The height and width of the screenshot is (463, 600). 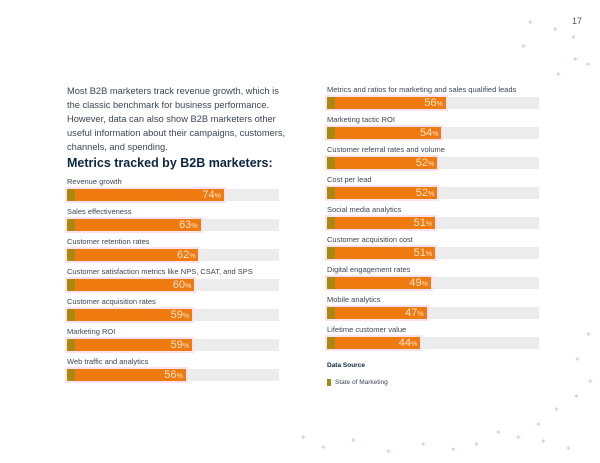 What do you see at coordinates (370, 239) in the screenshot?
I see `bar-label: Customer acquisition cost` at bounding box center [370, 239].